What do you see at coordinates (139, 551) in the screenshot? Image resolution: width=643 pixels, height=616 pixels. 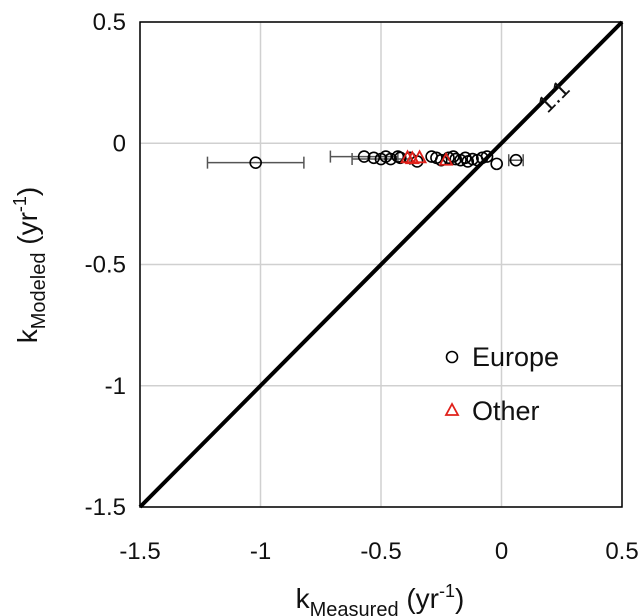 I see `x-tick-label-0: -1.5` at bounding box center [139, 551].